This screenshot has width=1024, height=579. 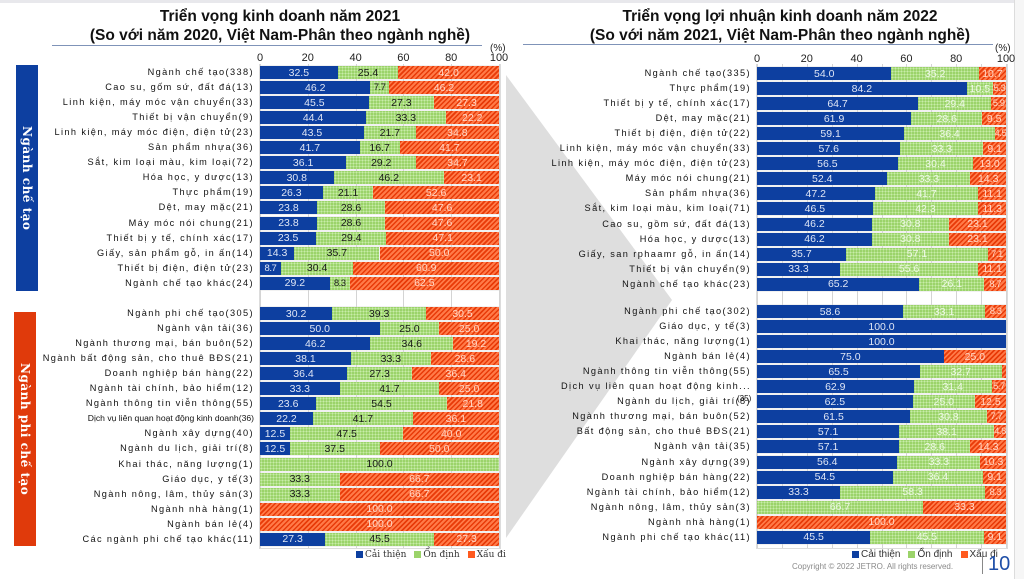 I want to click on data-label: 66.7, so click(x=840, y=507).